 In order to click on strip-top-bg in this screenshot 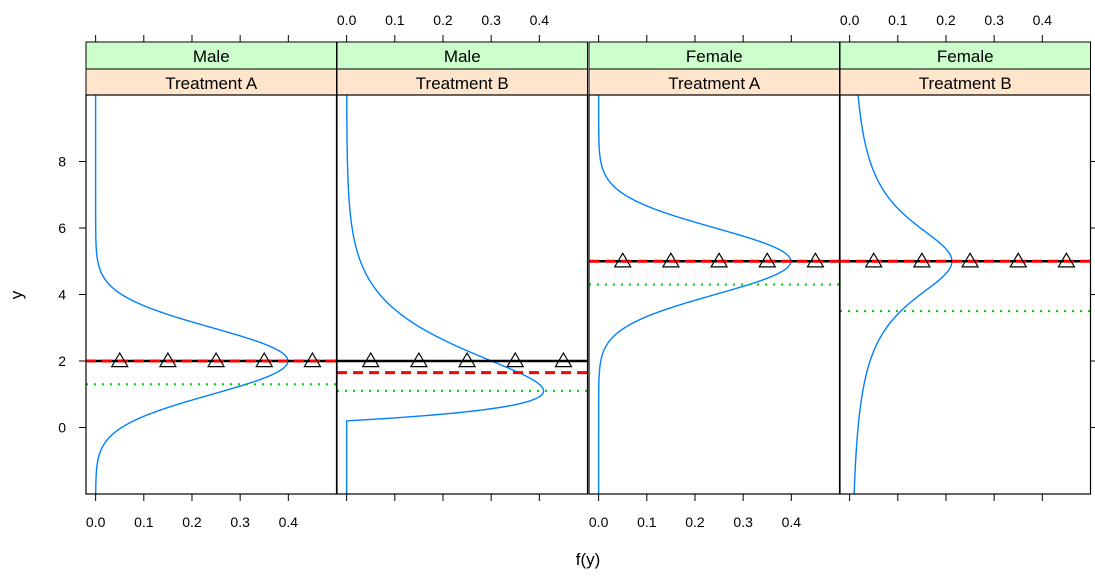, I will do `click(211, 55)`.